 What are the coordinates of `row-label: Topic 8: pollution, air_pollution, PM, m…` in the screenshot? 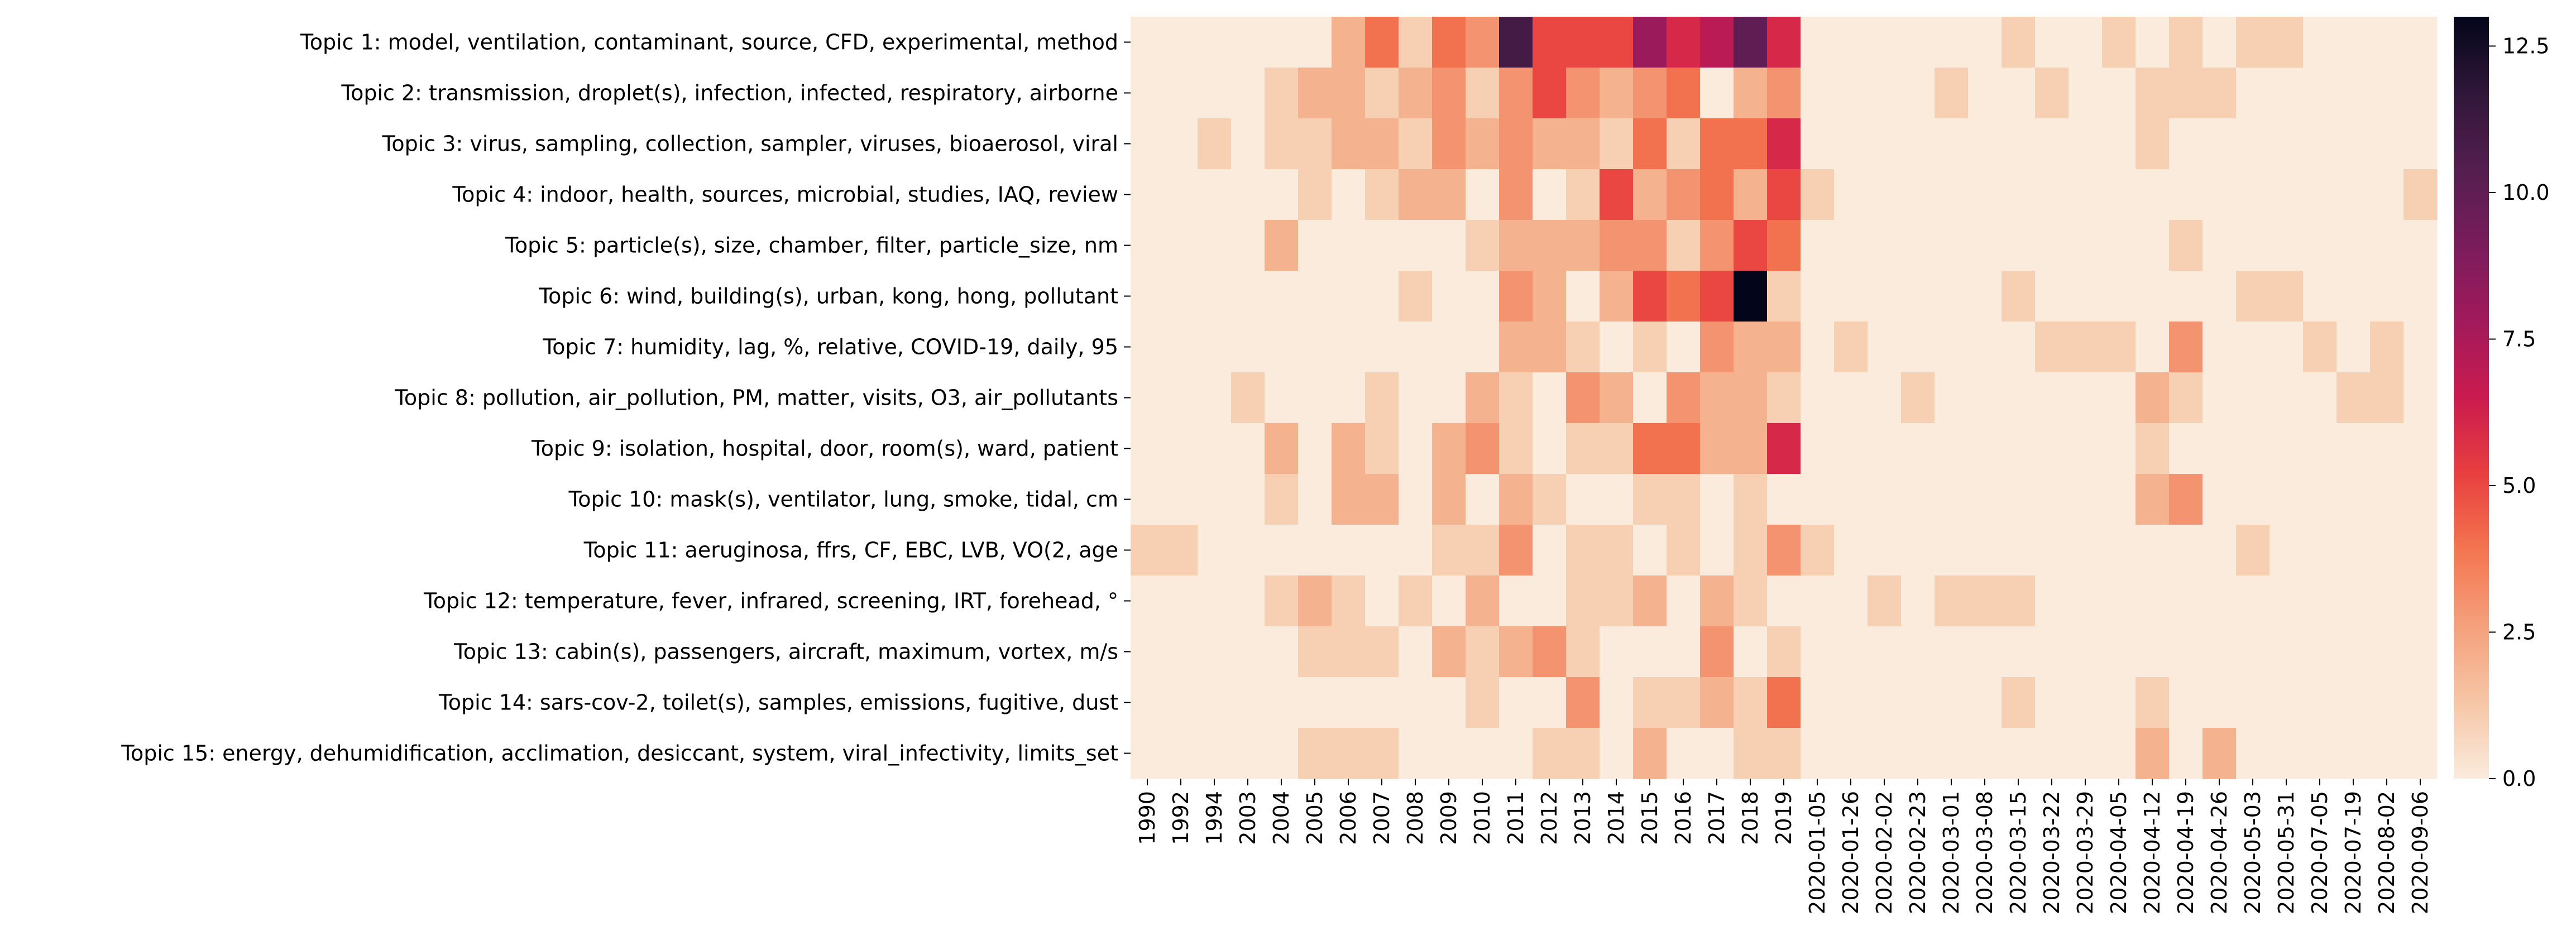 It's located at (756, 398).